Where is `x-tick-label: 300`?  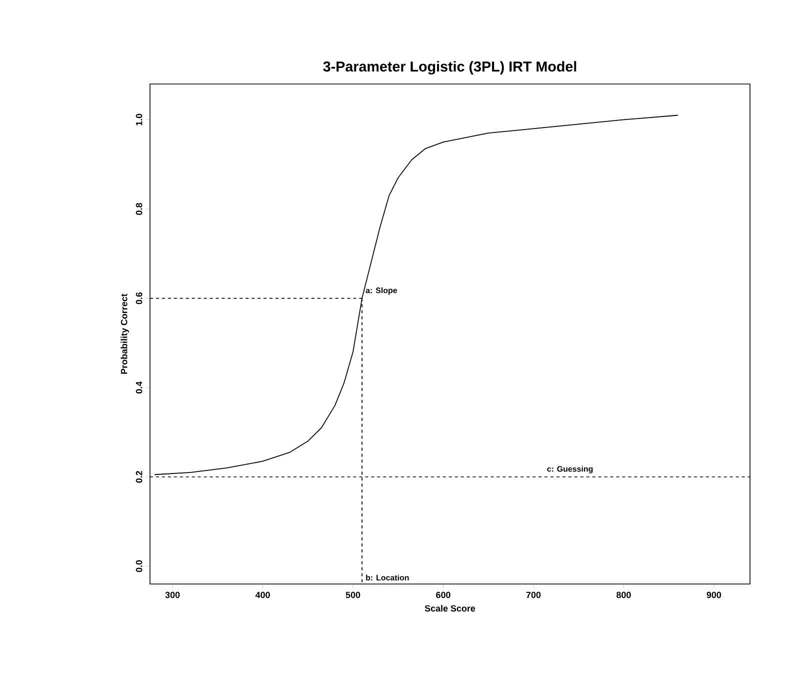 x-tick-label: 300 is located at coordinates (172, 595).